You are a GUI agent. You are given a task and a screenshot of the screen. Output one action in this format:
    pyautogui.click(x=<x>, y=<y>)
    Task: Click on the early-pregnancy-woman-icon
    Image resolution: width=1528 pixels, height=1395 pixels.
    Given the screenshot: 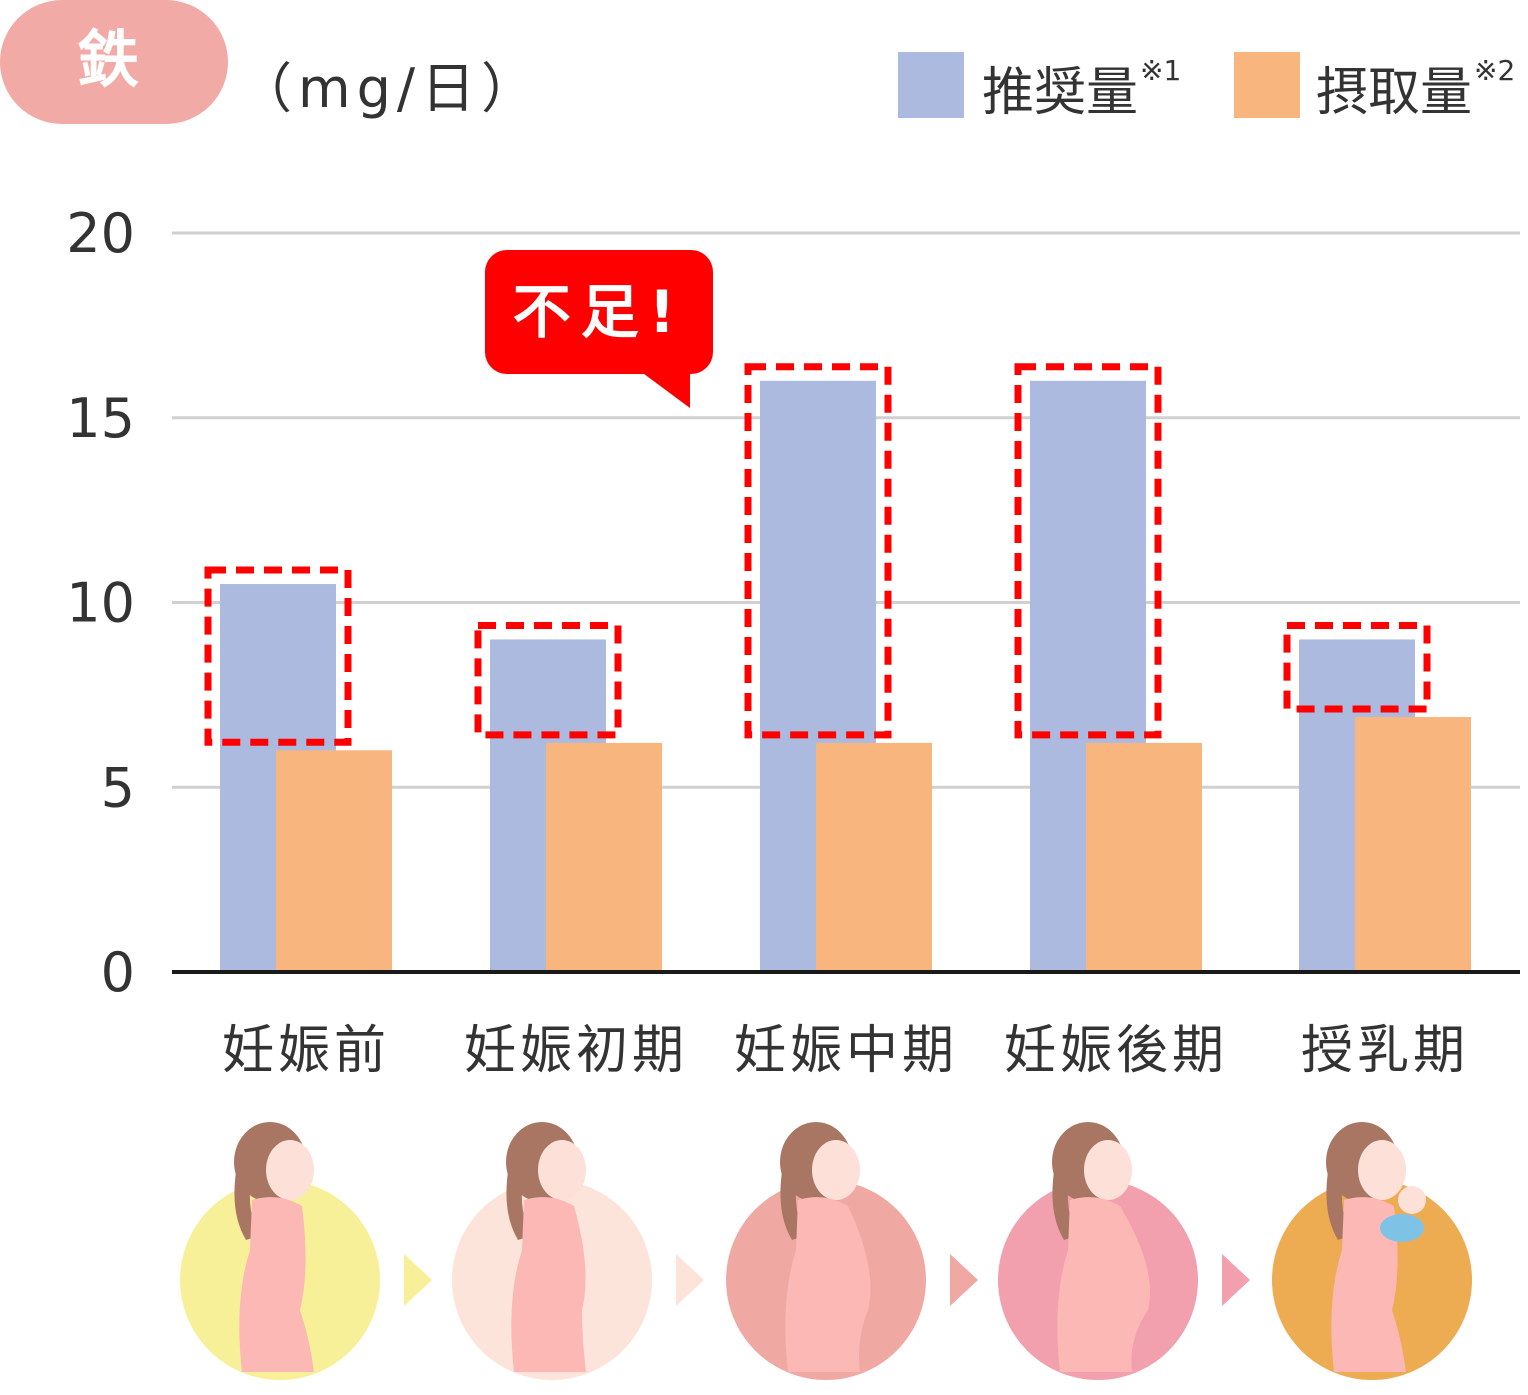 What is the action you would take?
    pyautogui.click(x=552, y=1251)
    